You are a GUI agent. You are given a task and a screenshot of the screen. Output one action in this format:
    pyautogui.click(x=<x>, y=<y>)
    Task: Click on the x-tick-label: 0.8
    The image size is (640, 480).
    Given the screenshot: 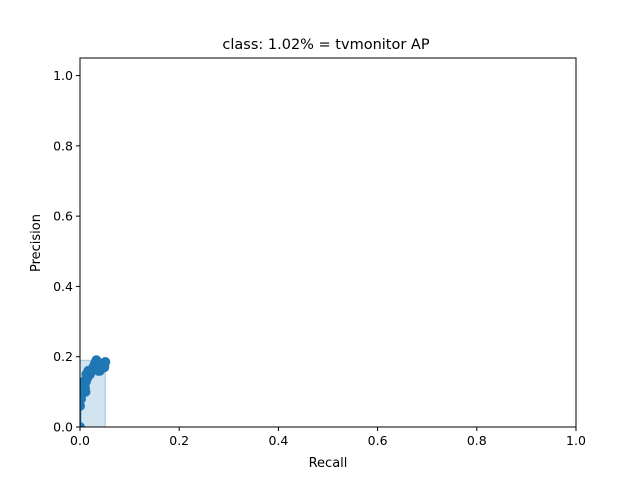 What is the action you would take?
    pyautogui.click(x=477, y=440)
    